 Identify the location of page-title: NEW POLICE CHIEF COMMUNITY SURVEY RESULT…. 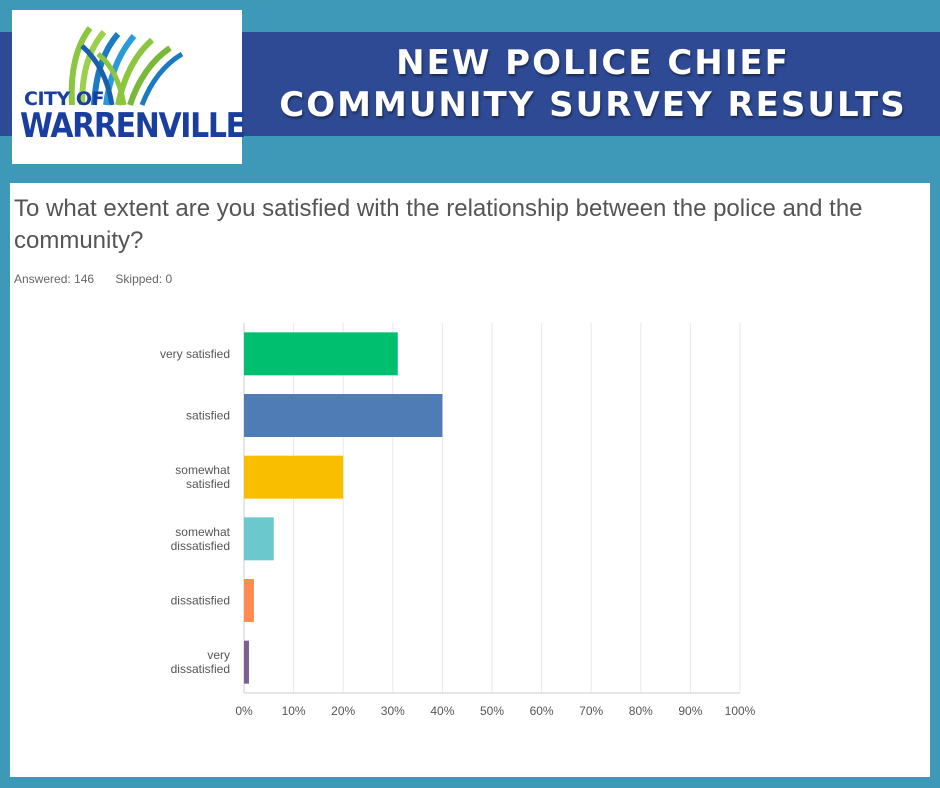
(593, 84).